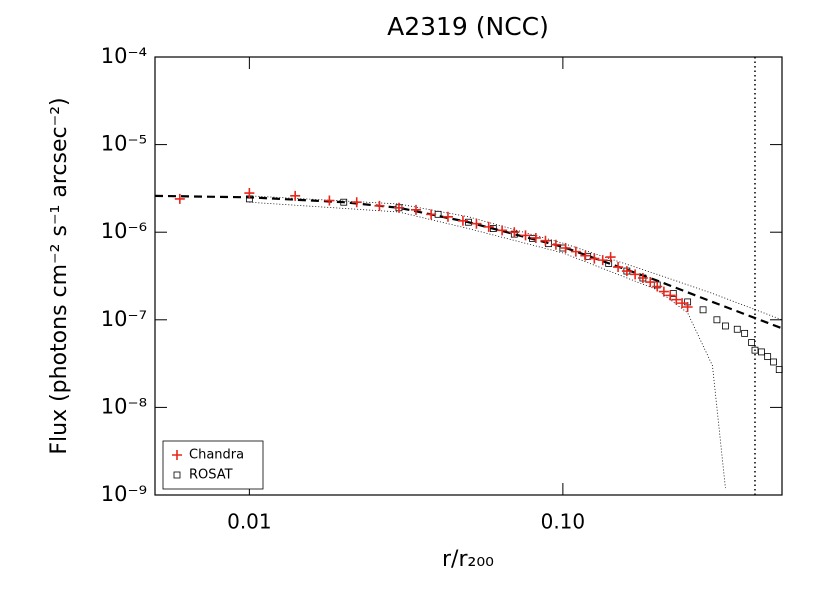 This screenshot has width=830, height=593. I want to click on chart-title: A2319 (NCC), so click(468, 26).